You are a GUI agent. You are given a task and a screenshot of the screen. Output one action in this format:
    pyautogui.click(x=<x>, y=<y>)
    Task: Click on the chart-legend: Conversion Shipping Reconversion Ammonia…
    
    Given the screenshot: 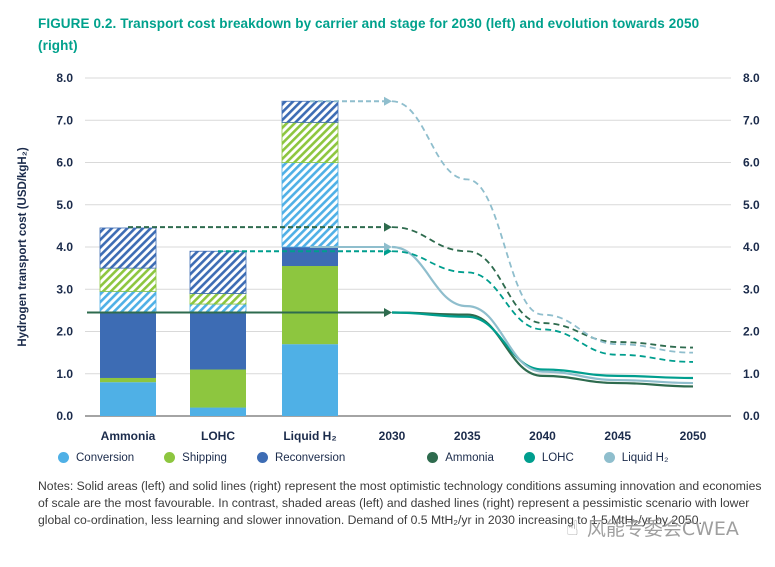 What is the action you would take?
    pyautogui.click(x=387, y=458)
    